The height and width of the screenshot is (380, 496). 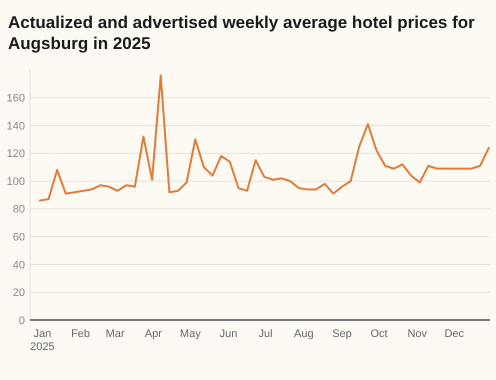 I want to click on y-tick-label: 80, so click(x=18, y=210).